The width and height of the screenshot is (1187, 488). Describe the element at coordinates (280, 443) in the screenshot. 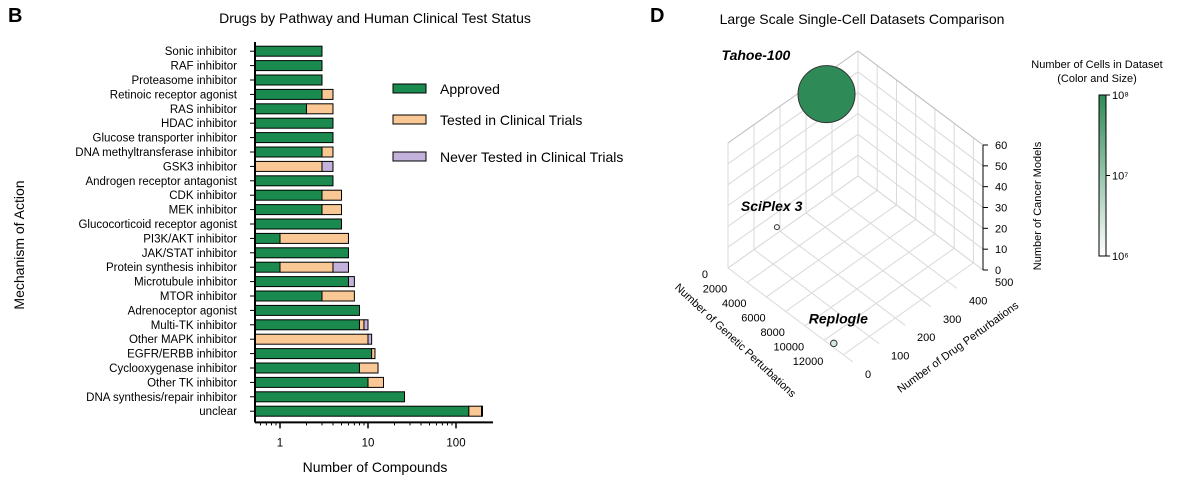

I see `x-tick-label: 1` at that location.